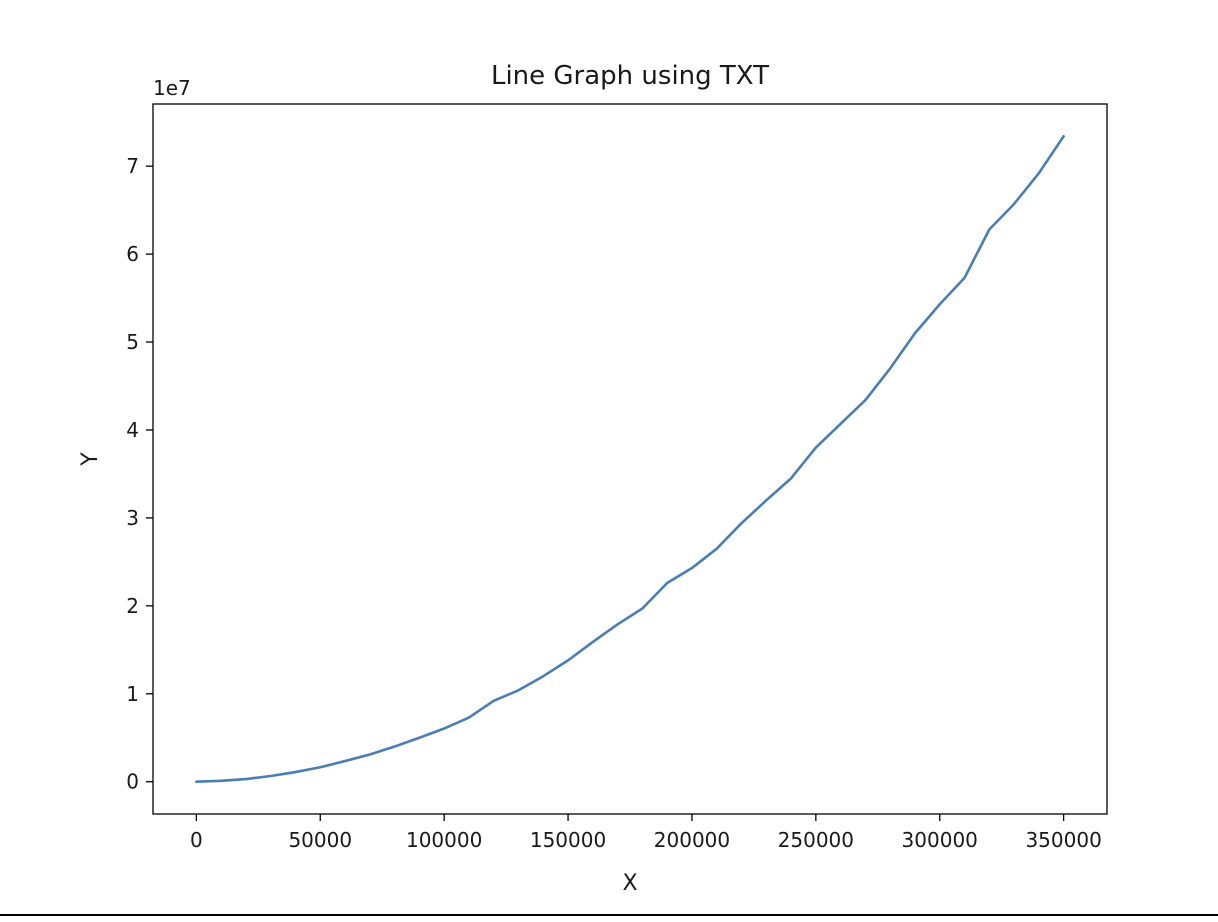 The width and height of the screenshot is (1218, 922). I want to click on y-tick-label: 6, so click(132, 254).